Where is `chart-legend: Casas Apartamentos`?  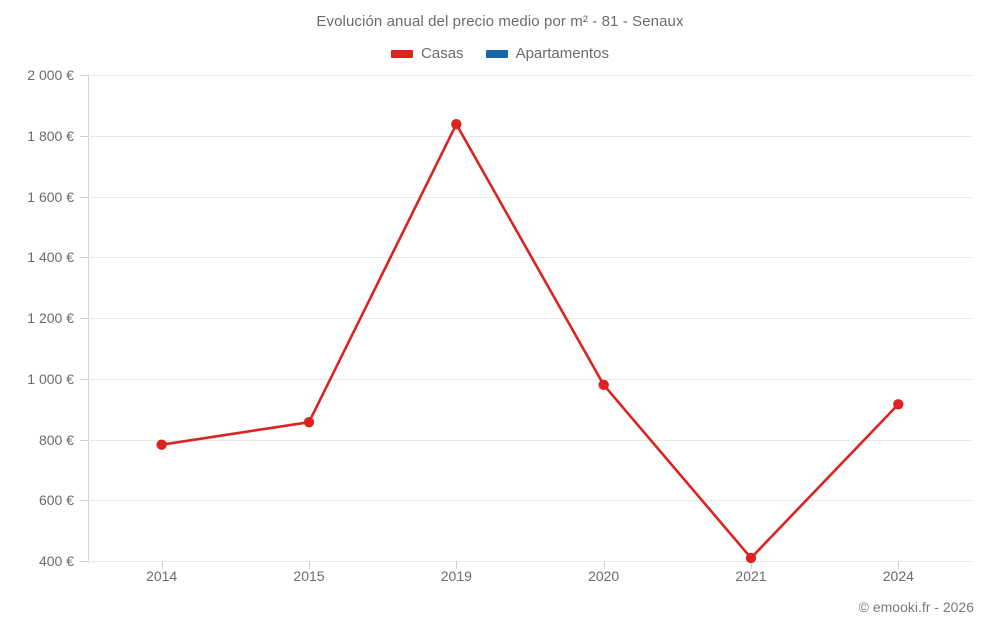
chart-legend: Casas Apartamentos is located at coordinates (500, 53).